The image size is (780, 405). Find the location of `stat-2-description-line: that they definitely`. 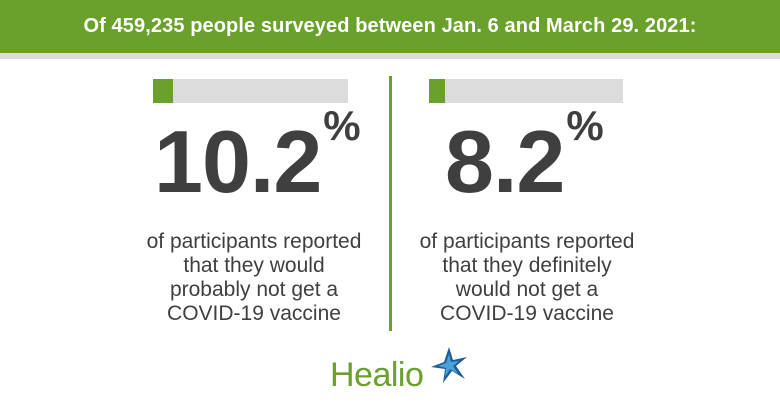

stat-2-description-line: that they definitely is located at coordinates (527, 265).